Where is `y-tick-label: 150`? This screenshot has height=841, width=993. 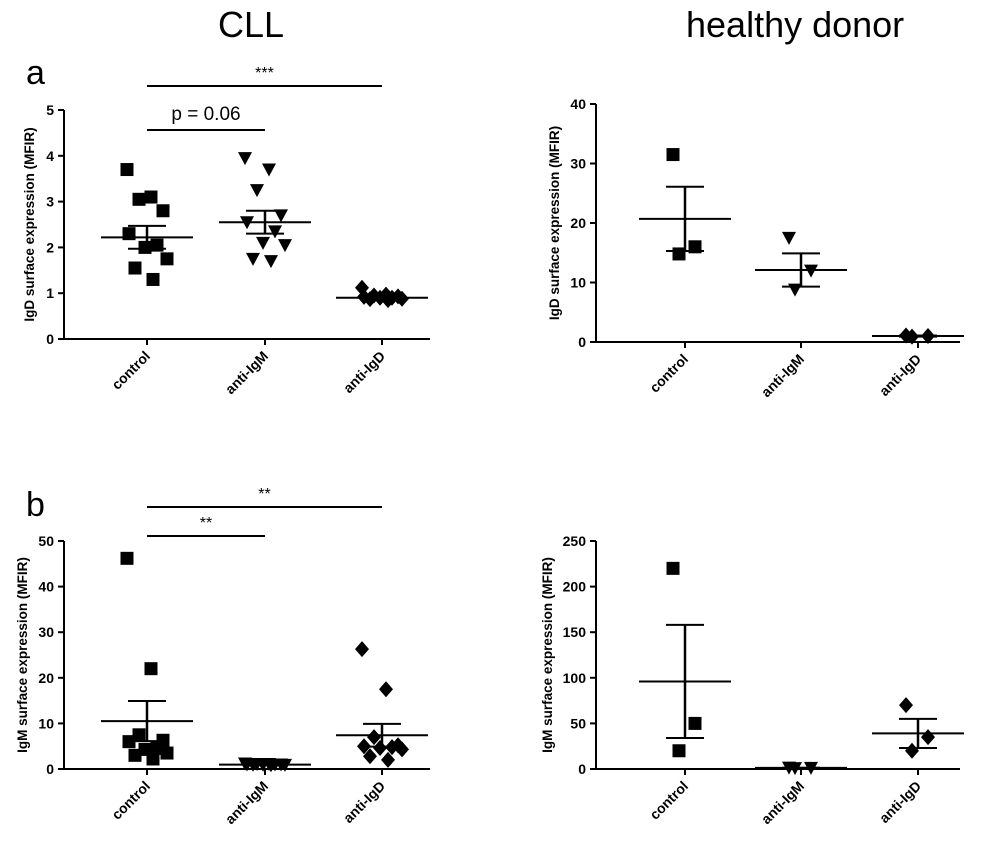 y-tick-label: 150 is located at coordinates (575, 632).